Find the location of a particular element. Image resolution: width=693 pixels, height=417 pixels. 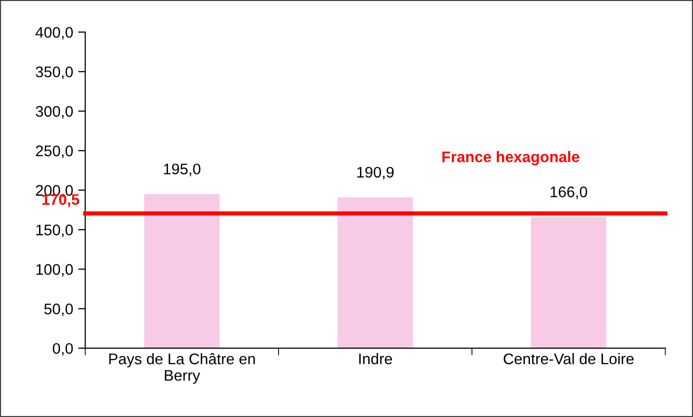

x-tick-label: Centre-Val de Loire is located at coordinates (569, 358).